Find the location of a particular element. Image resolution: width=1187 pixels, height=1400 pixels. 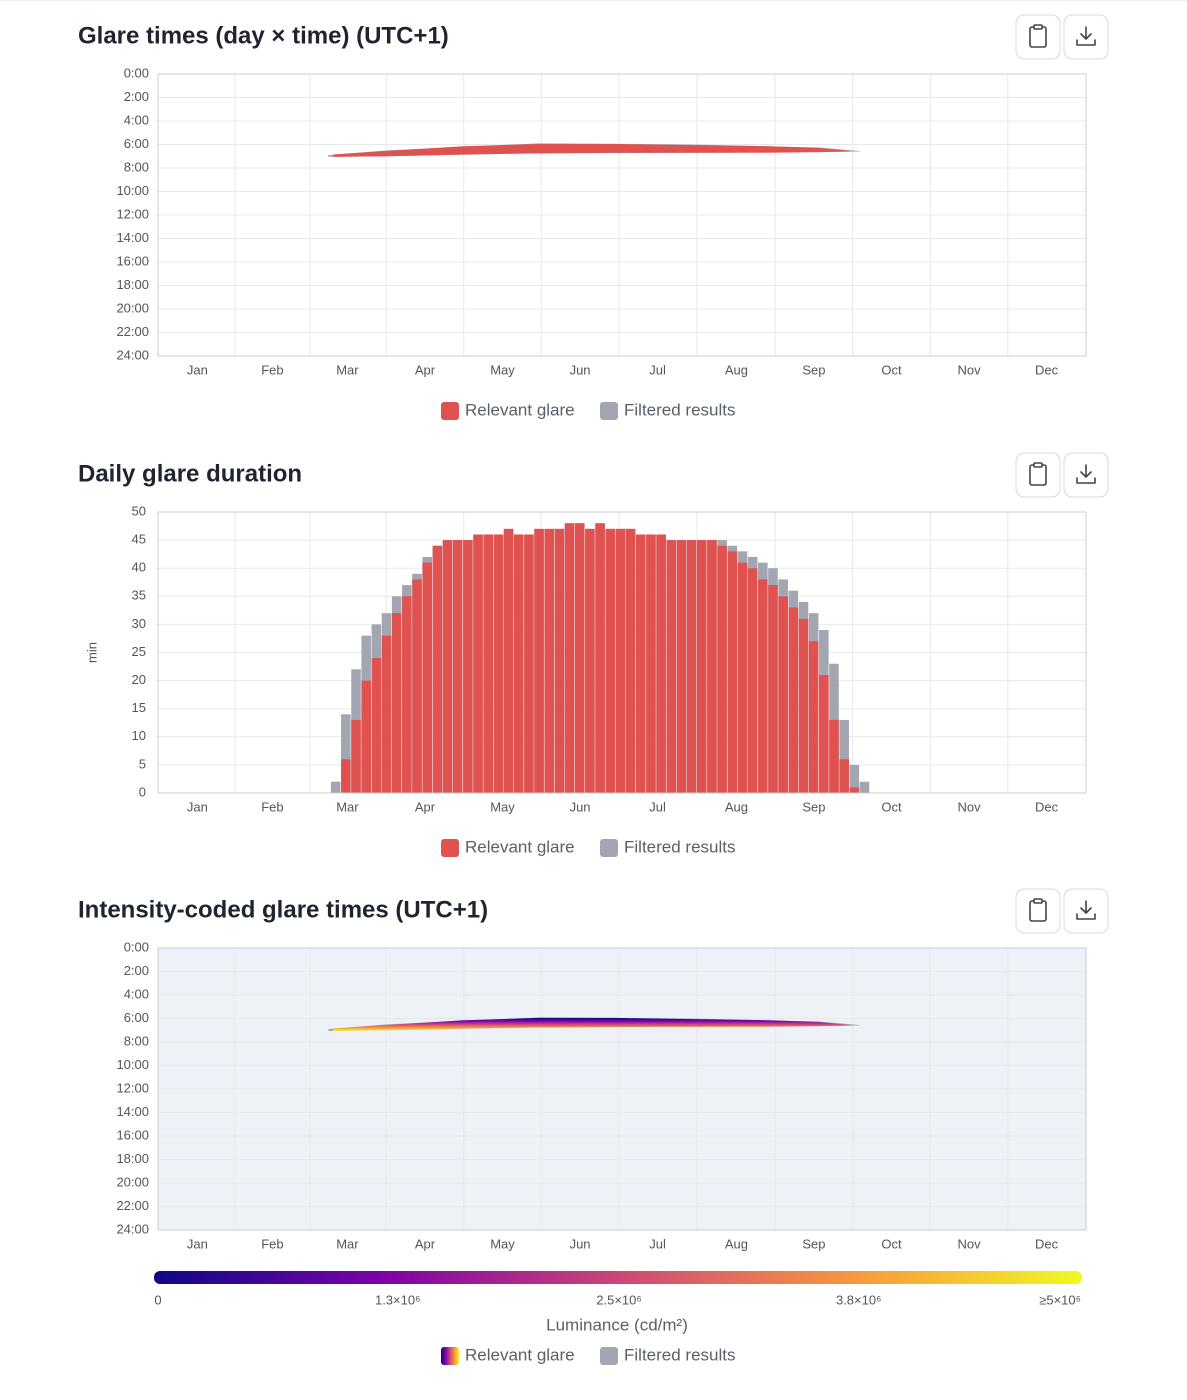

y-tick-label: 24:00 is located at coordinates (132, 1228).